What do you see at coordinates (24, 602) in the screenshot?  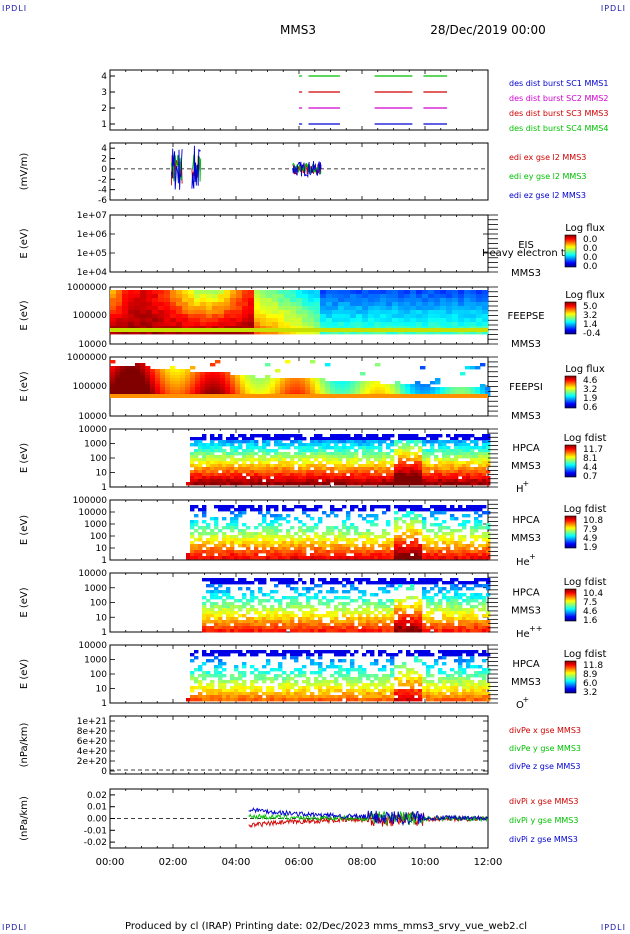 I see `y-axis-label: E (eV)` at bounding box center [24, 602].